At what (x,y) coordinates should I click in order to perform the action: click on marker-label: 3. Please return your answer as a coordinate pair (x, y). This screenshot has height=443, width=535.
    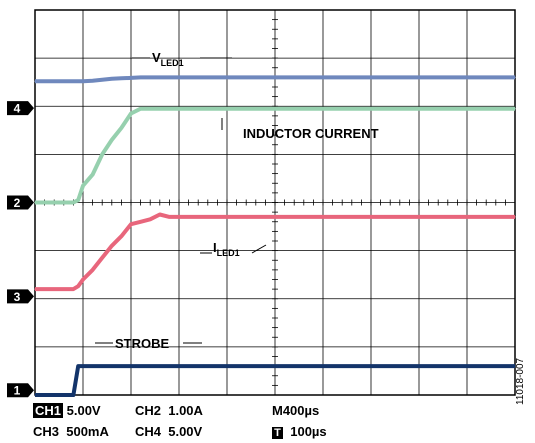
    Looking at the image, I should click on (17, 297).